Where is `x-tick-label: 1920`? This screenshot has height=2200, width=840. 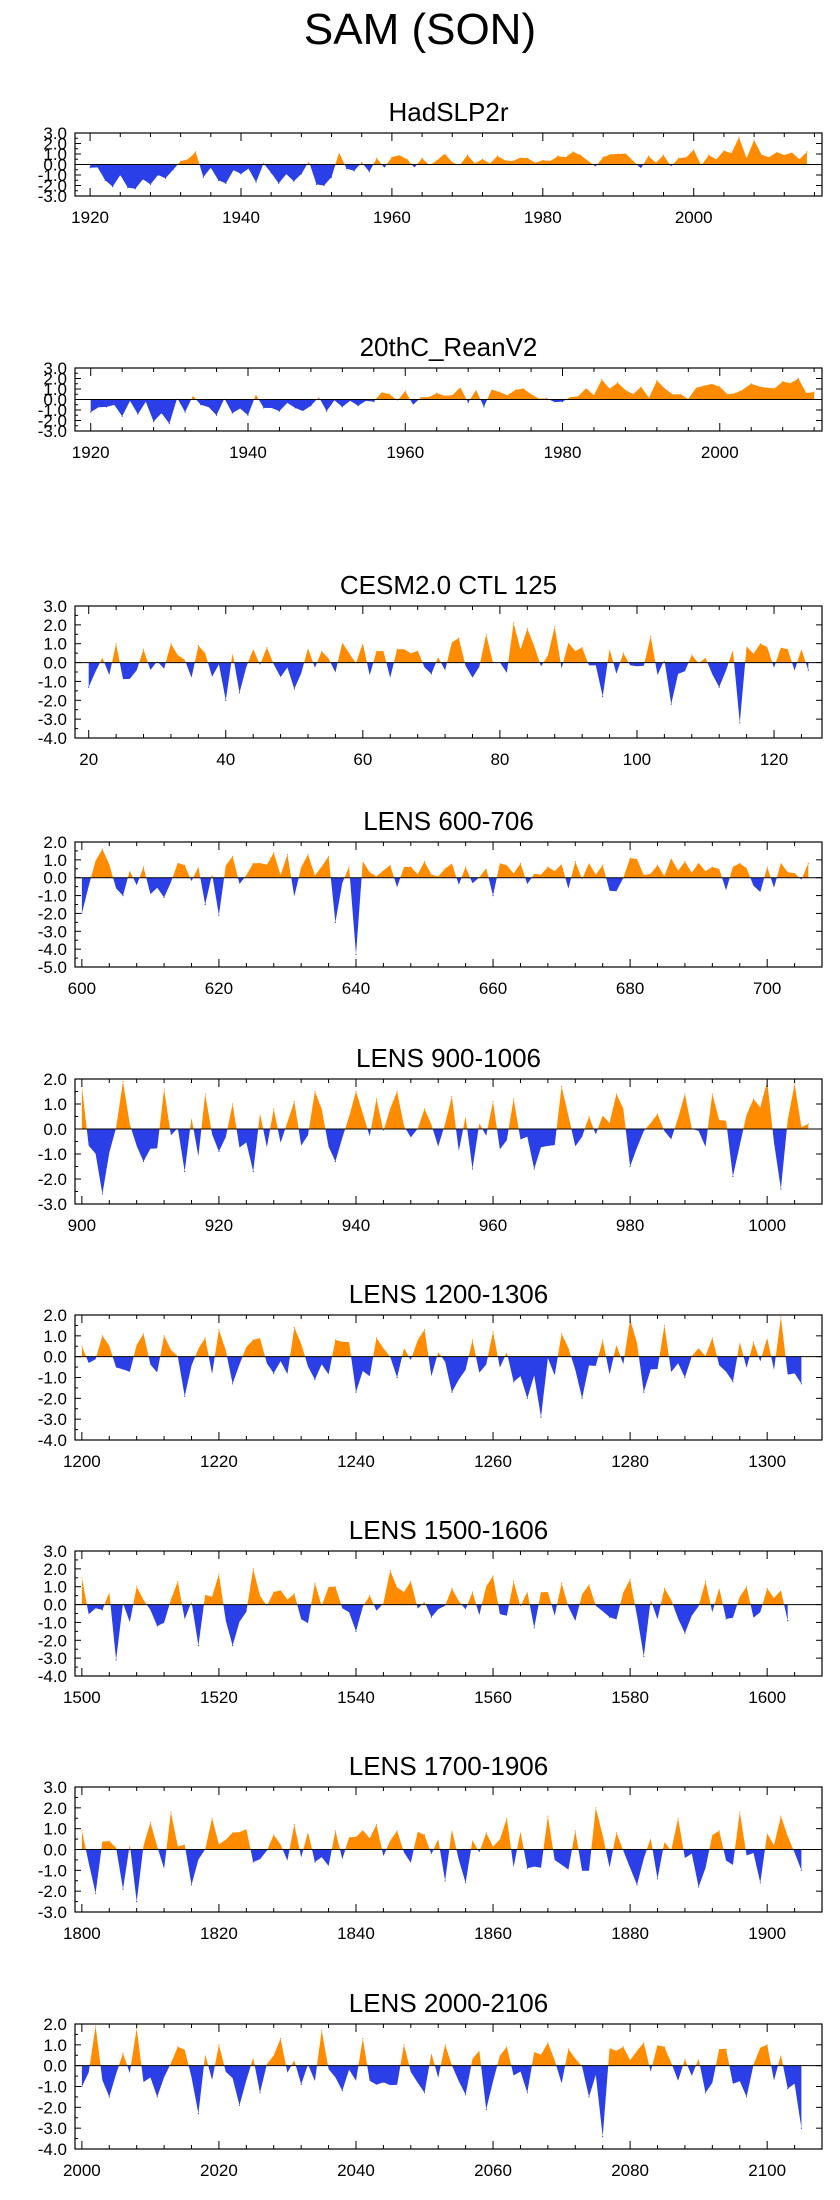 x-tick-label: 1920 is located at coordinates (90, 217).